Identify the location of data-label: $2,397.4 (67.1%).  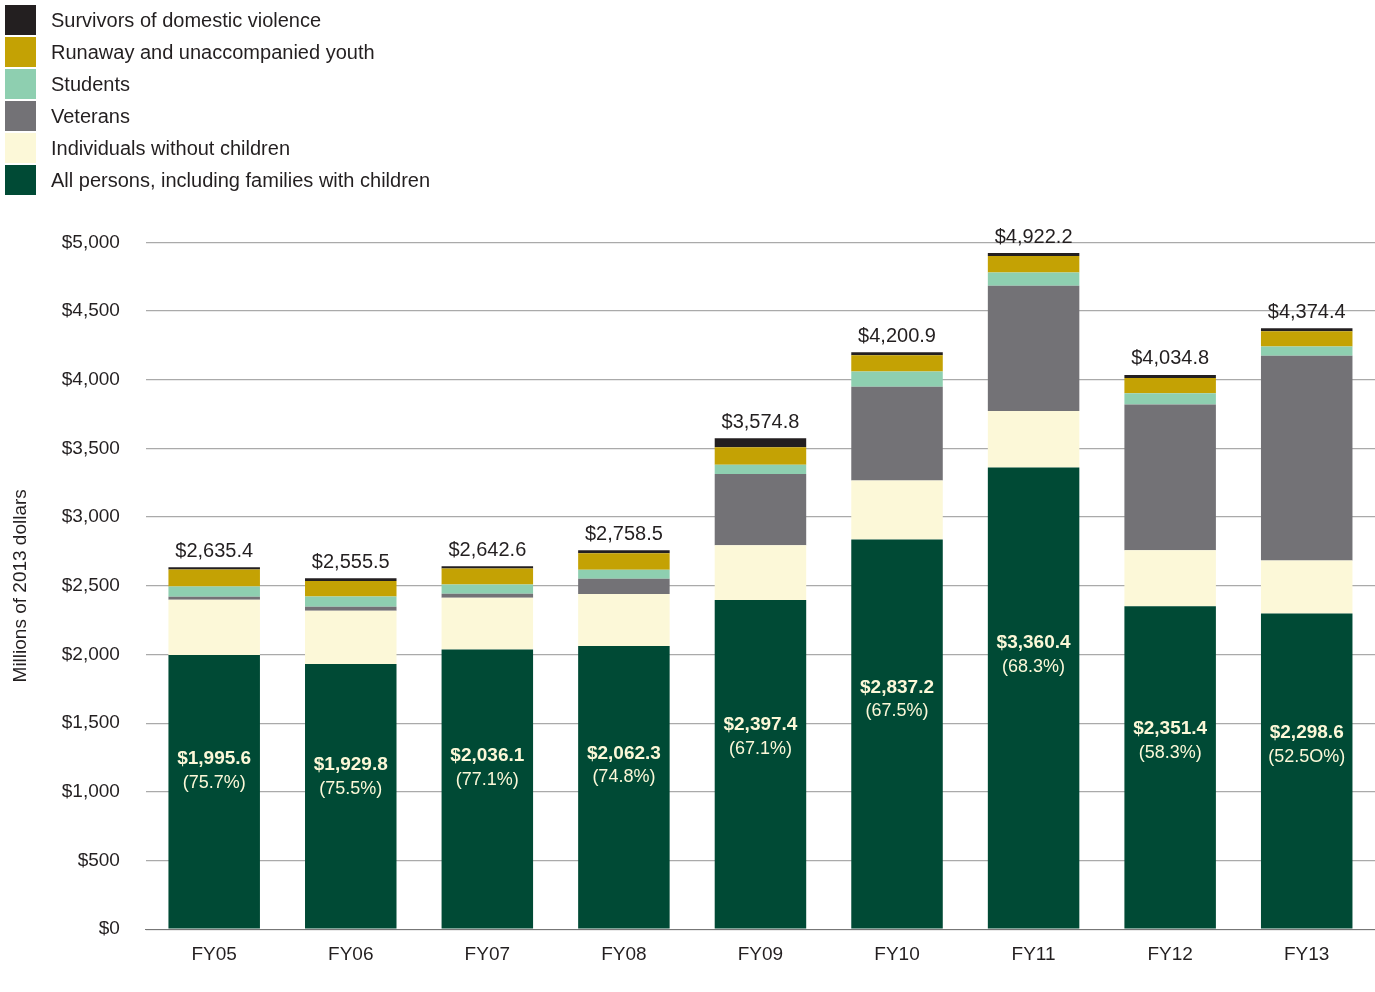
(760, 735).